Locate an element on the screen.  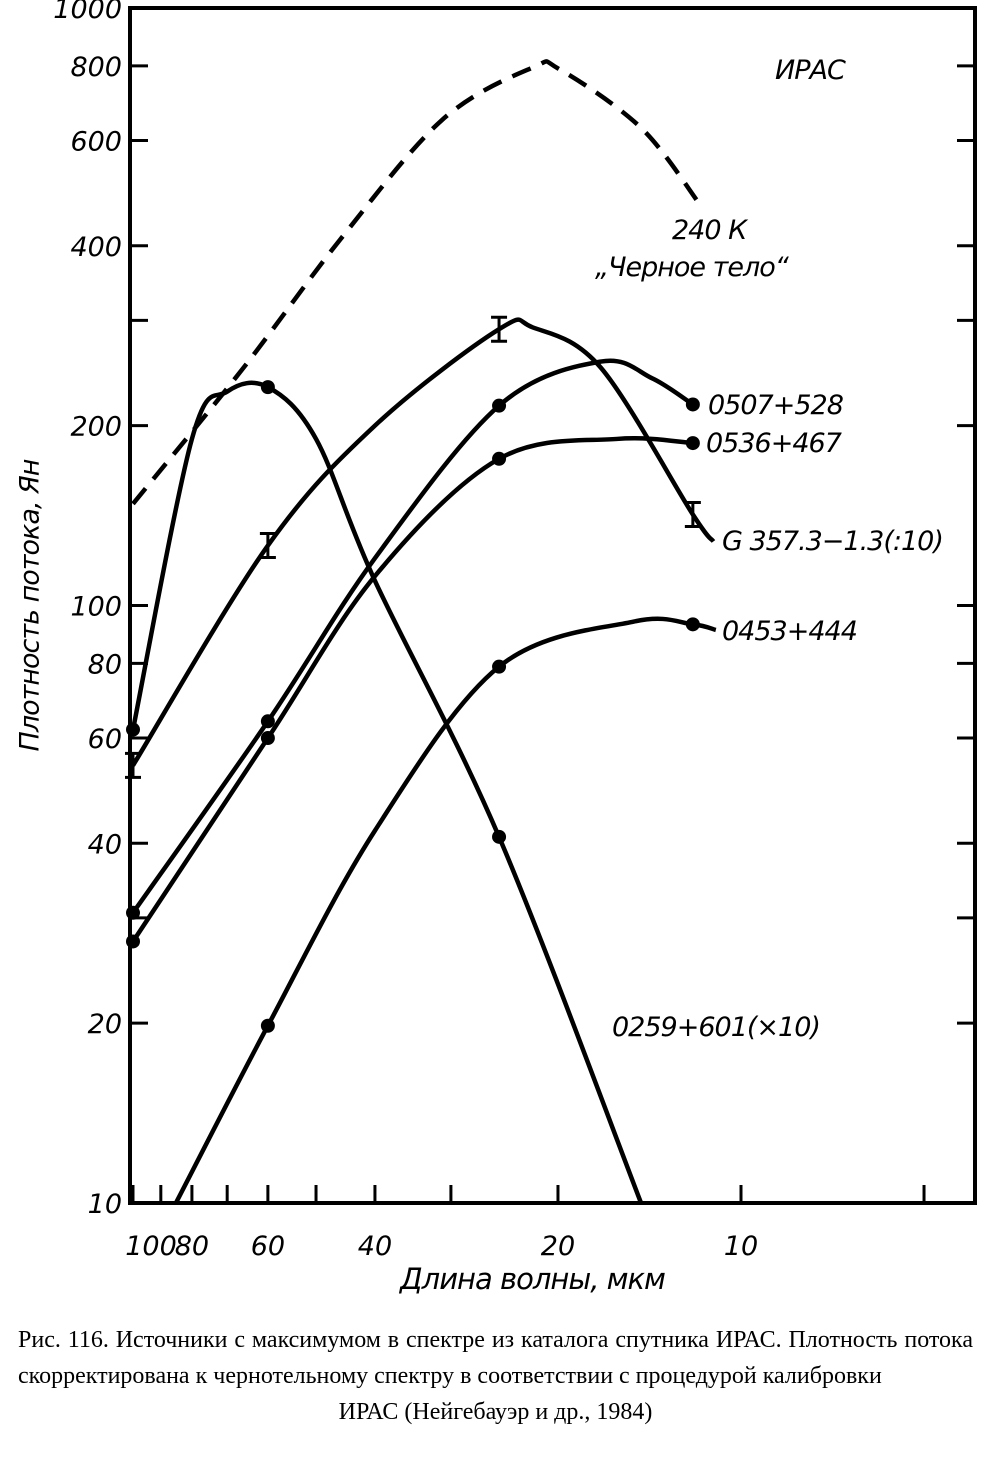
x-axis-label: Длина волны, мкм is located at coordinates (533, 1279).